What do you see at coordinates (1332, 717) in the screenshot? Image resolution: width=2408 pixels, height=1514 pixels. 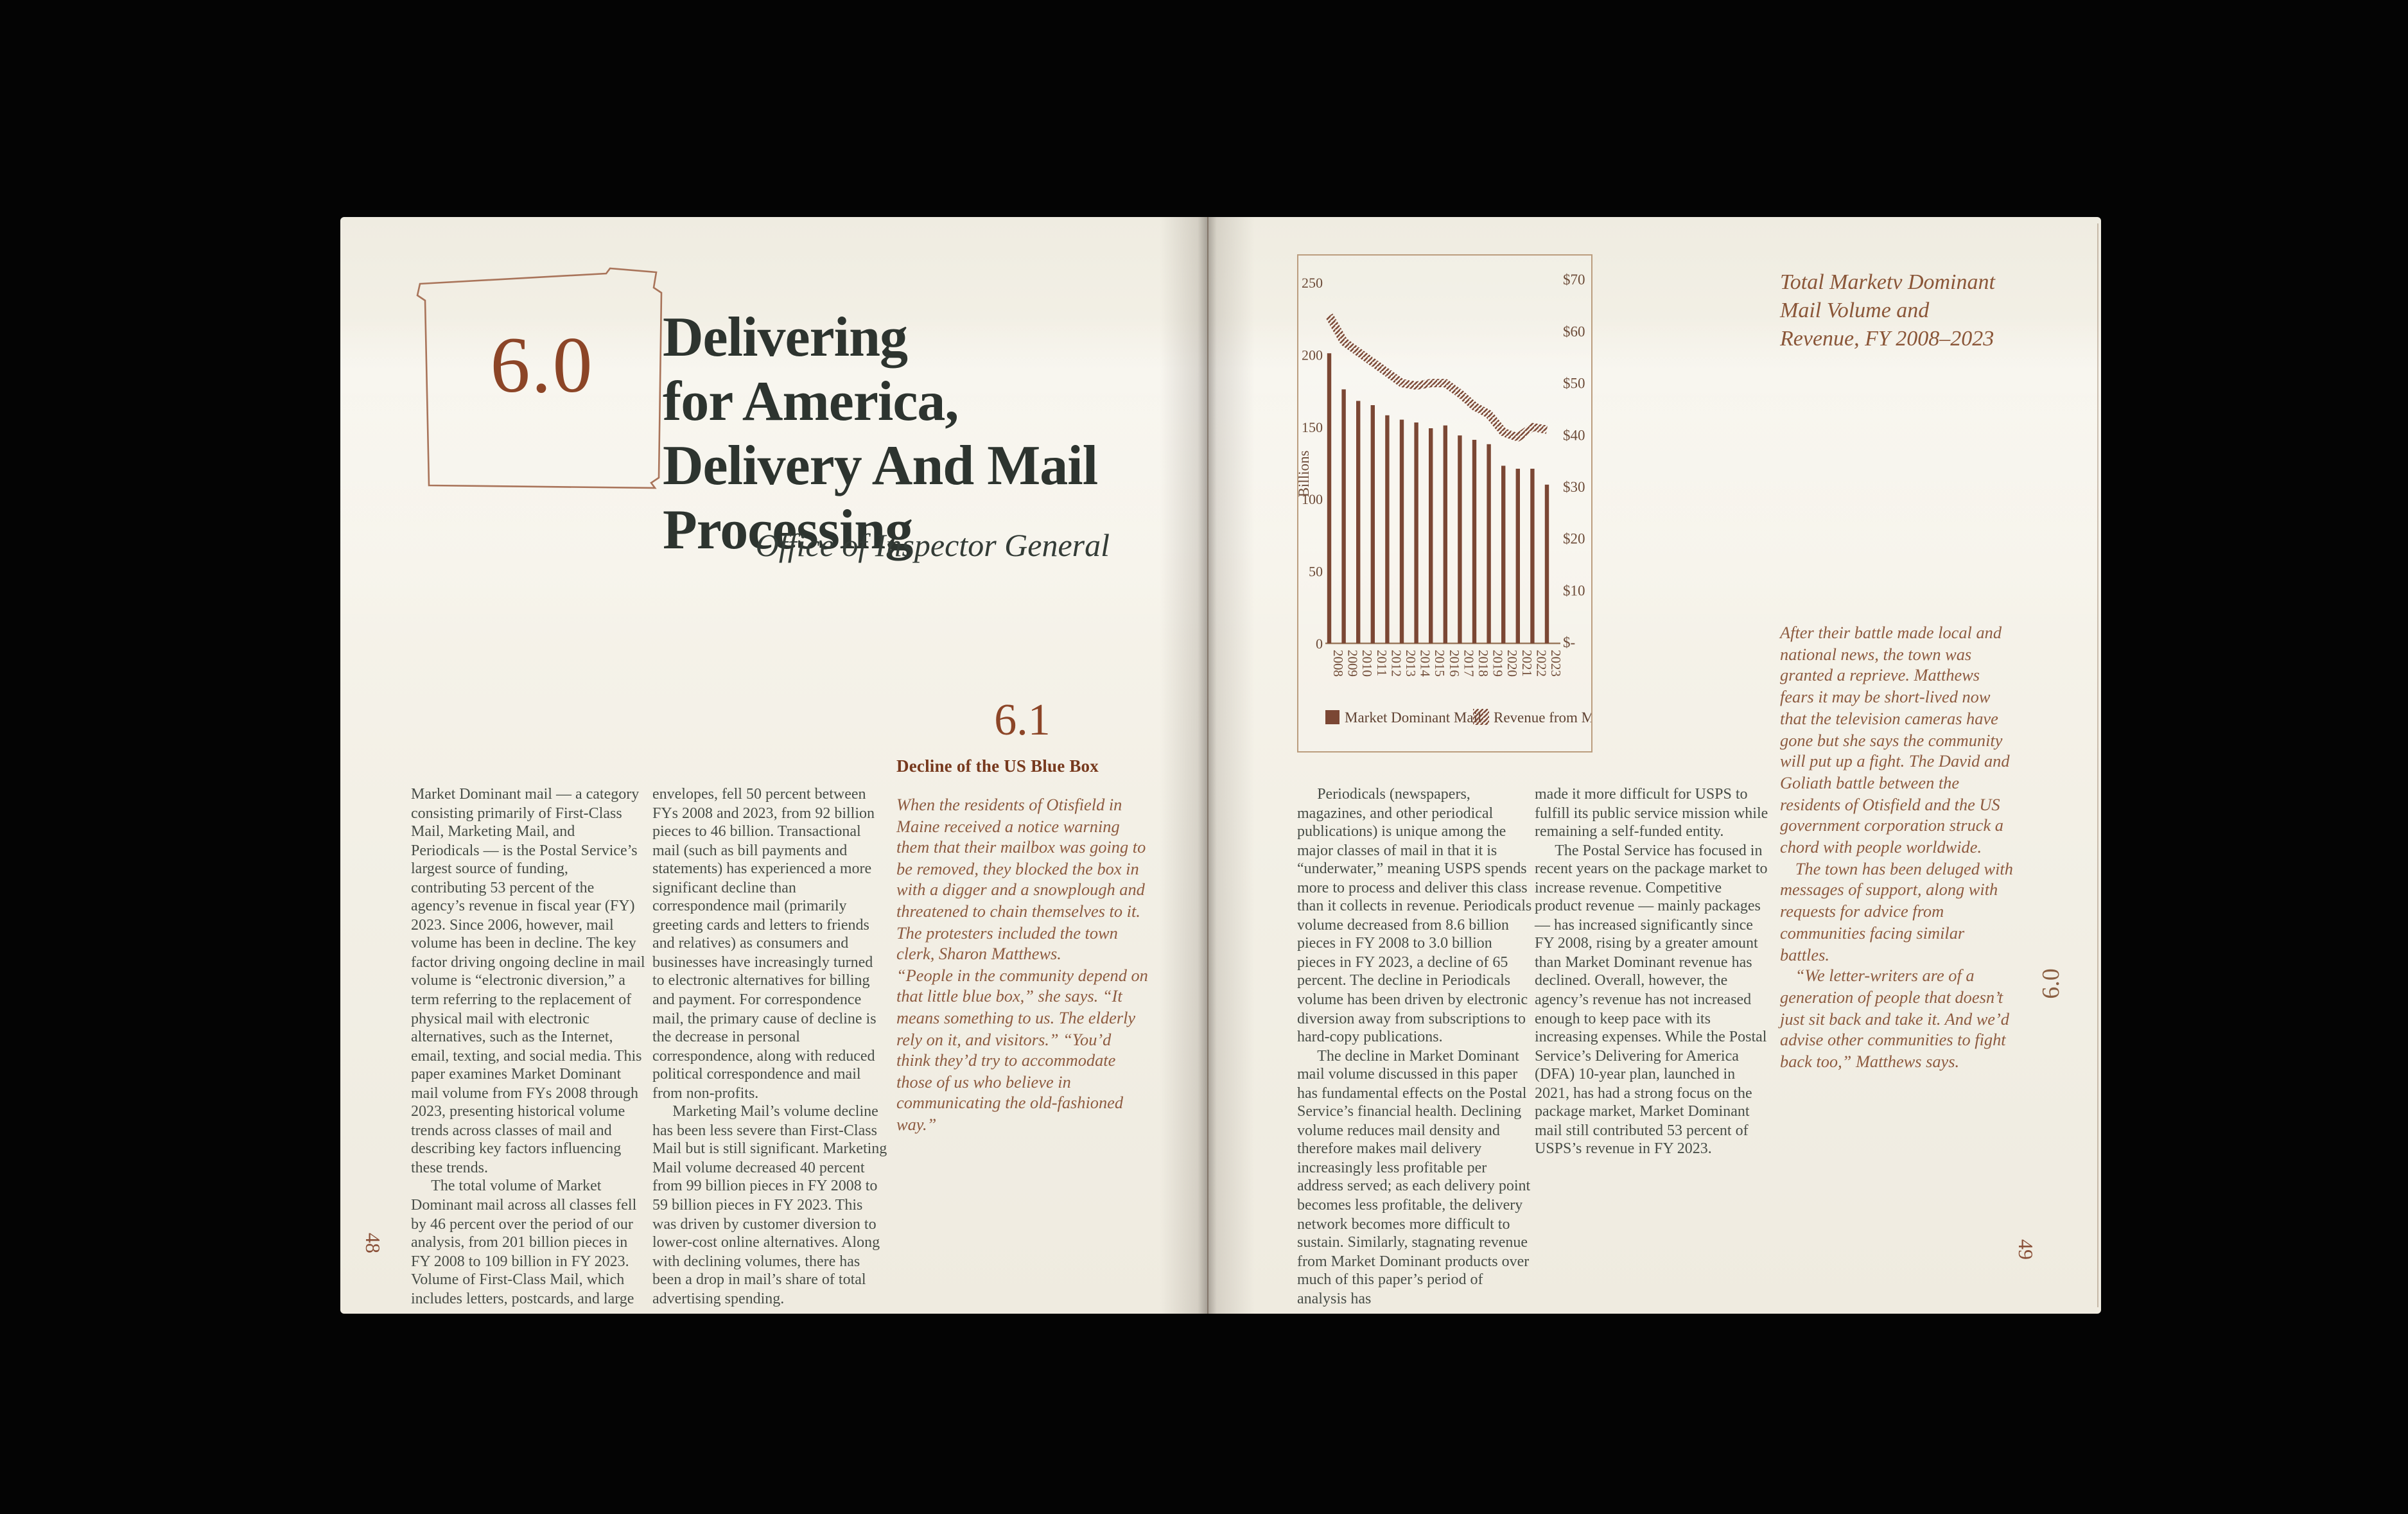 I see `legend-swatch-market-dominant-mail` at bounding box center [1332, 717].